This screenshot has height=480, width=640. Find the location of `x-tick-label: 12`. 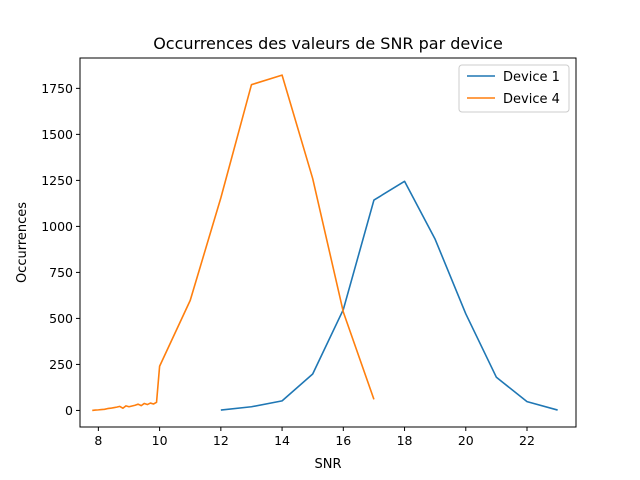

x-tick-label: 12 is located at coordinates (221, 440).